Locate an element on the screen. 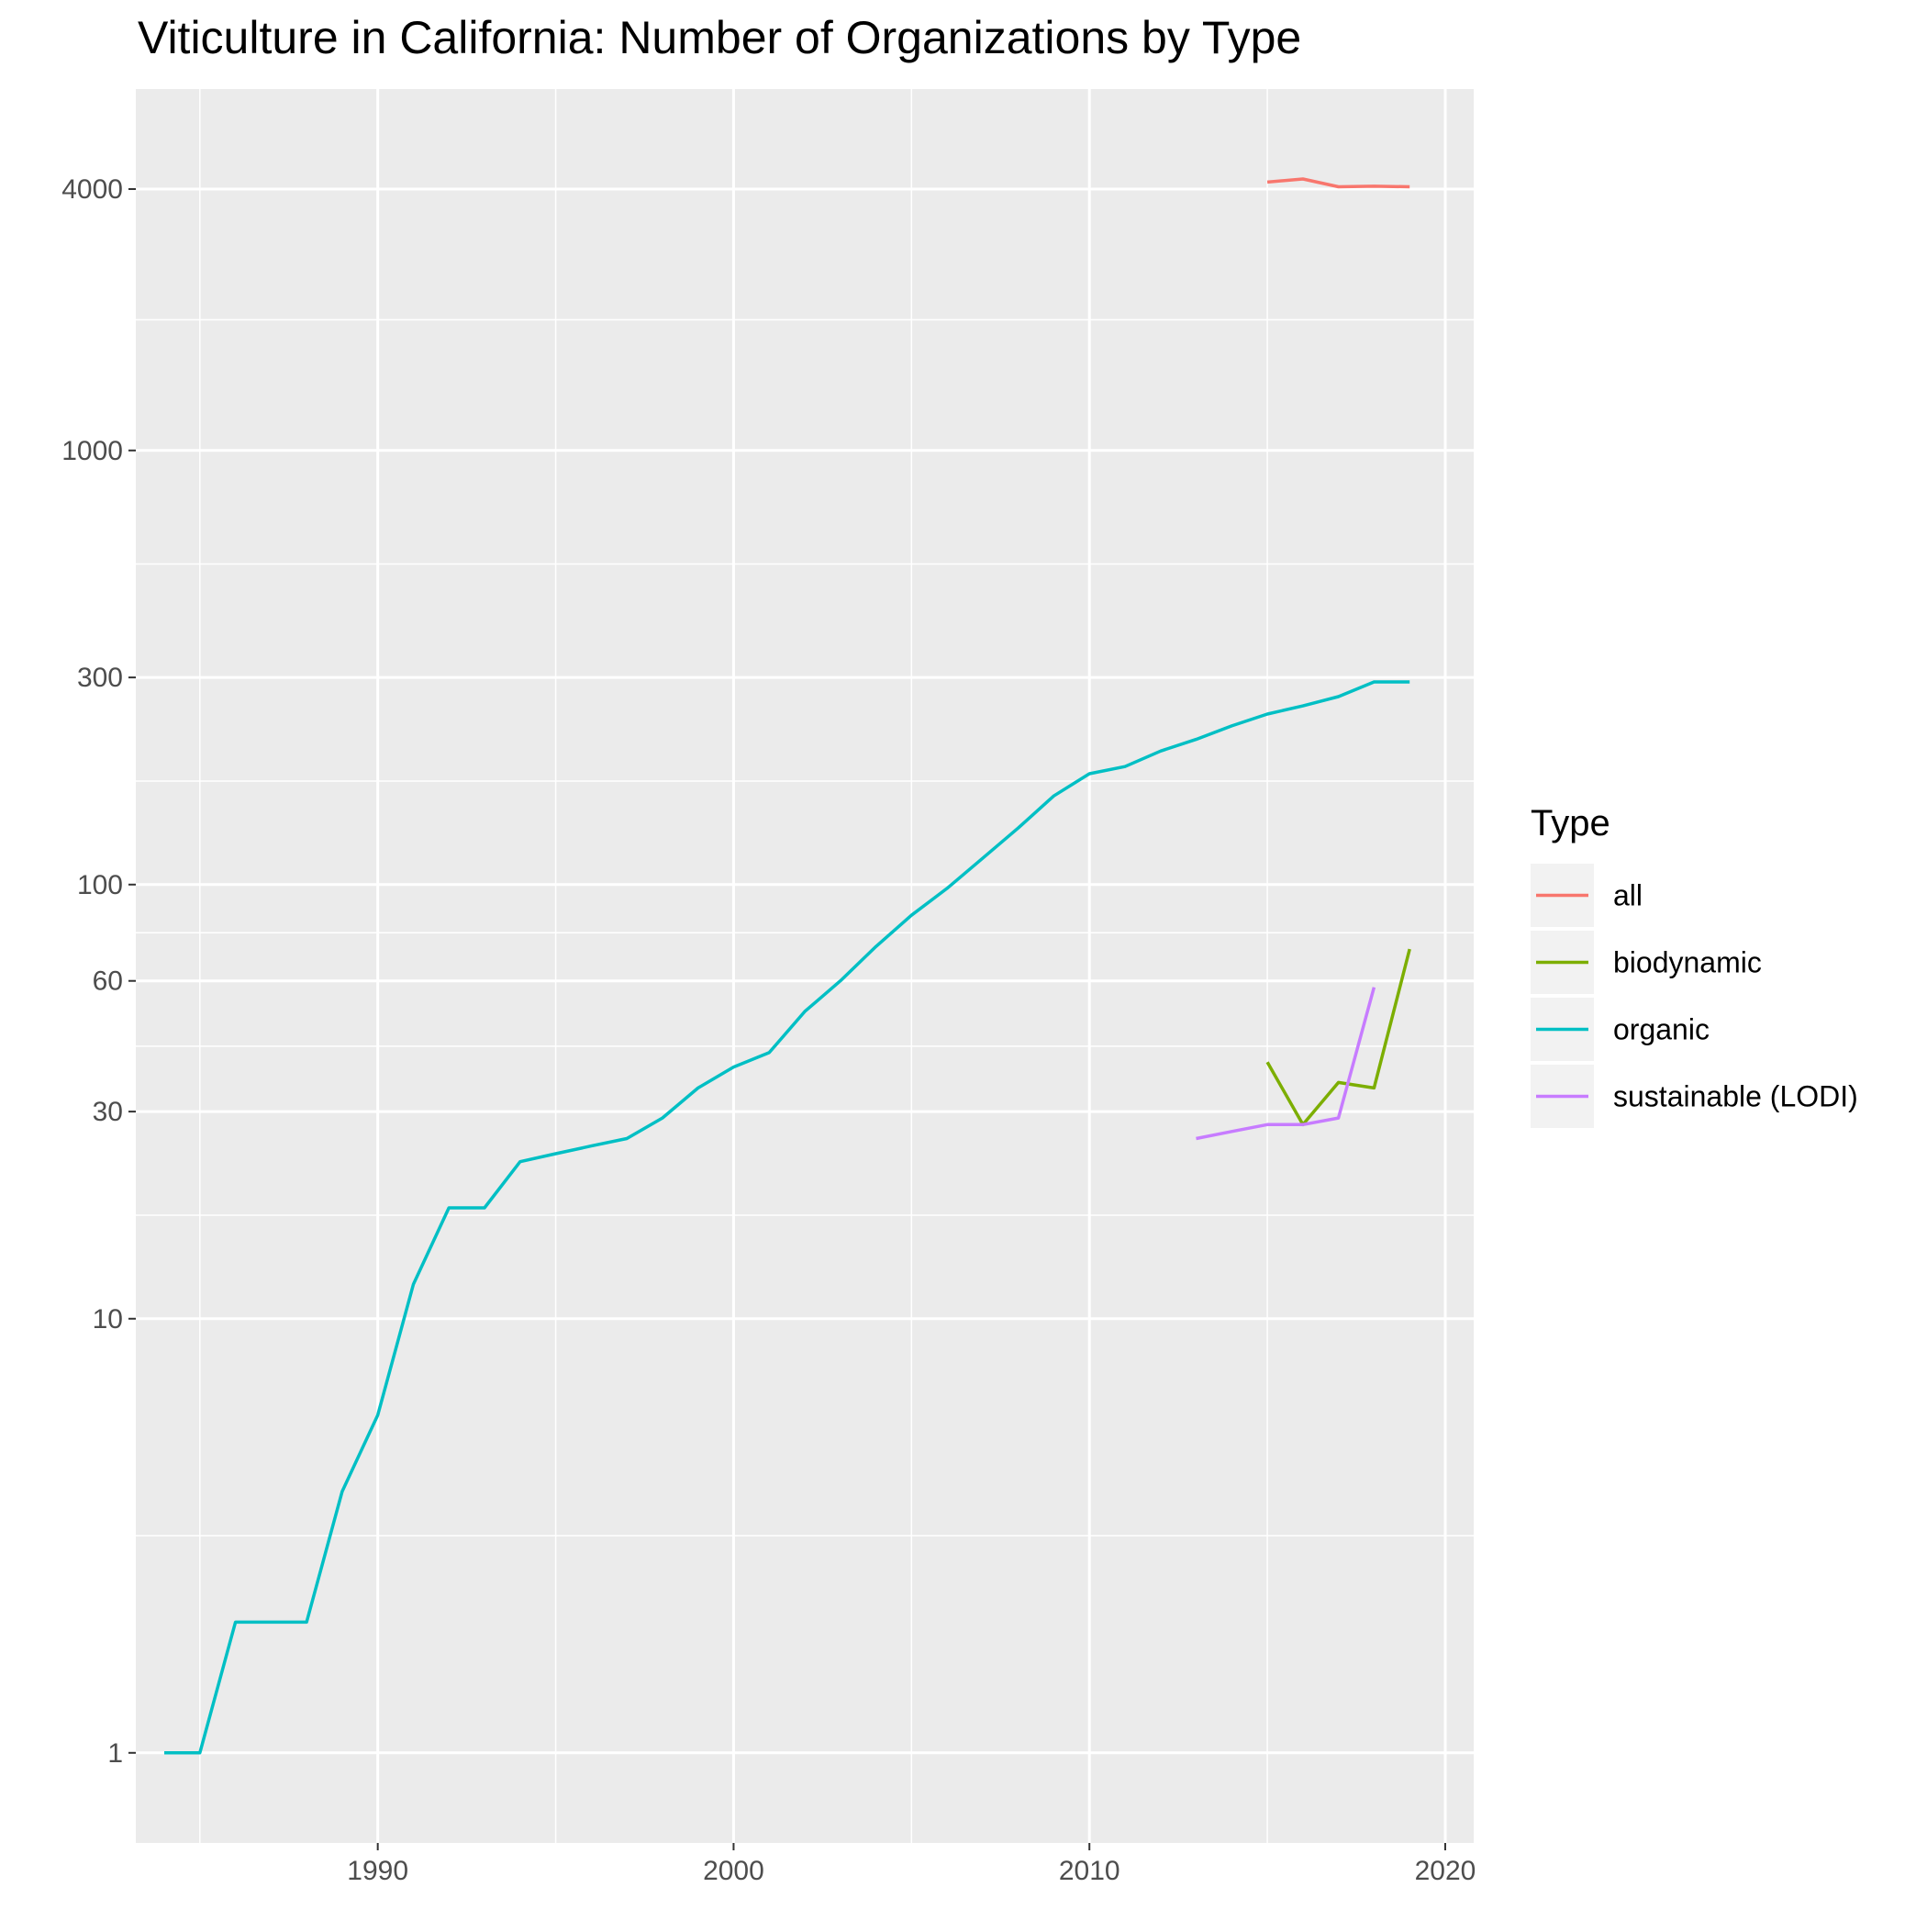 This screenshot has width=1927, height=1932. x-tick-label: 1990 is located at coordinates (377, 1871).